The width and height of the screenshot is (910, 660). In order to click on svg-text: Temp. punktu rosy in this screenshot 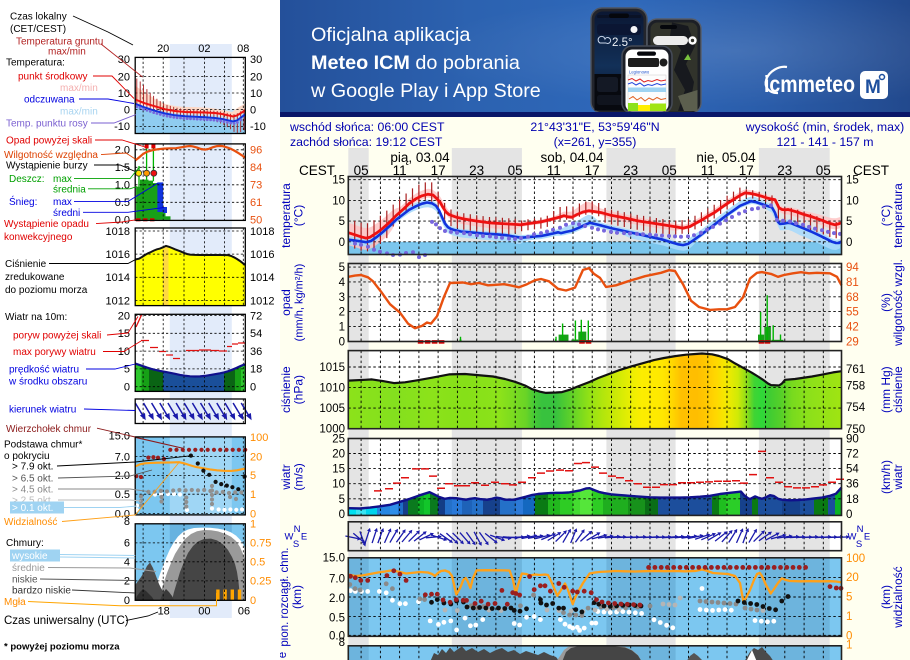, I will do `click(47, 124)`.